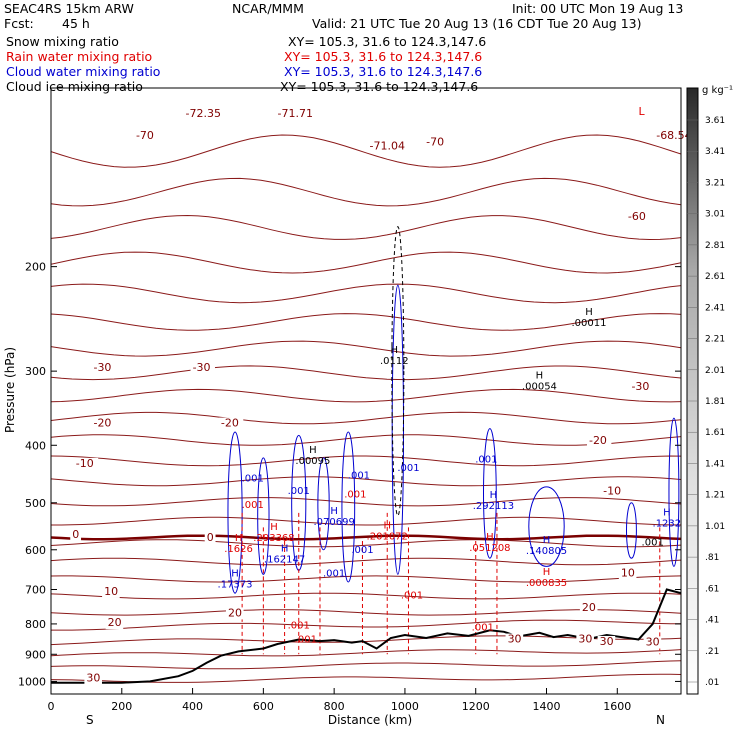  Describe the element at coordinates (32, 681) in the screenshot. I see `y-tick-label: 1000` at that location.